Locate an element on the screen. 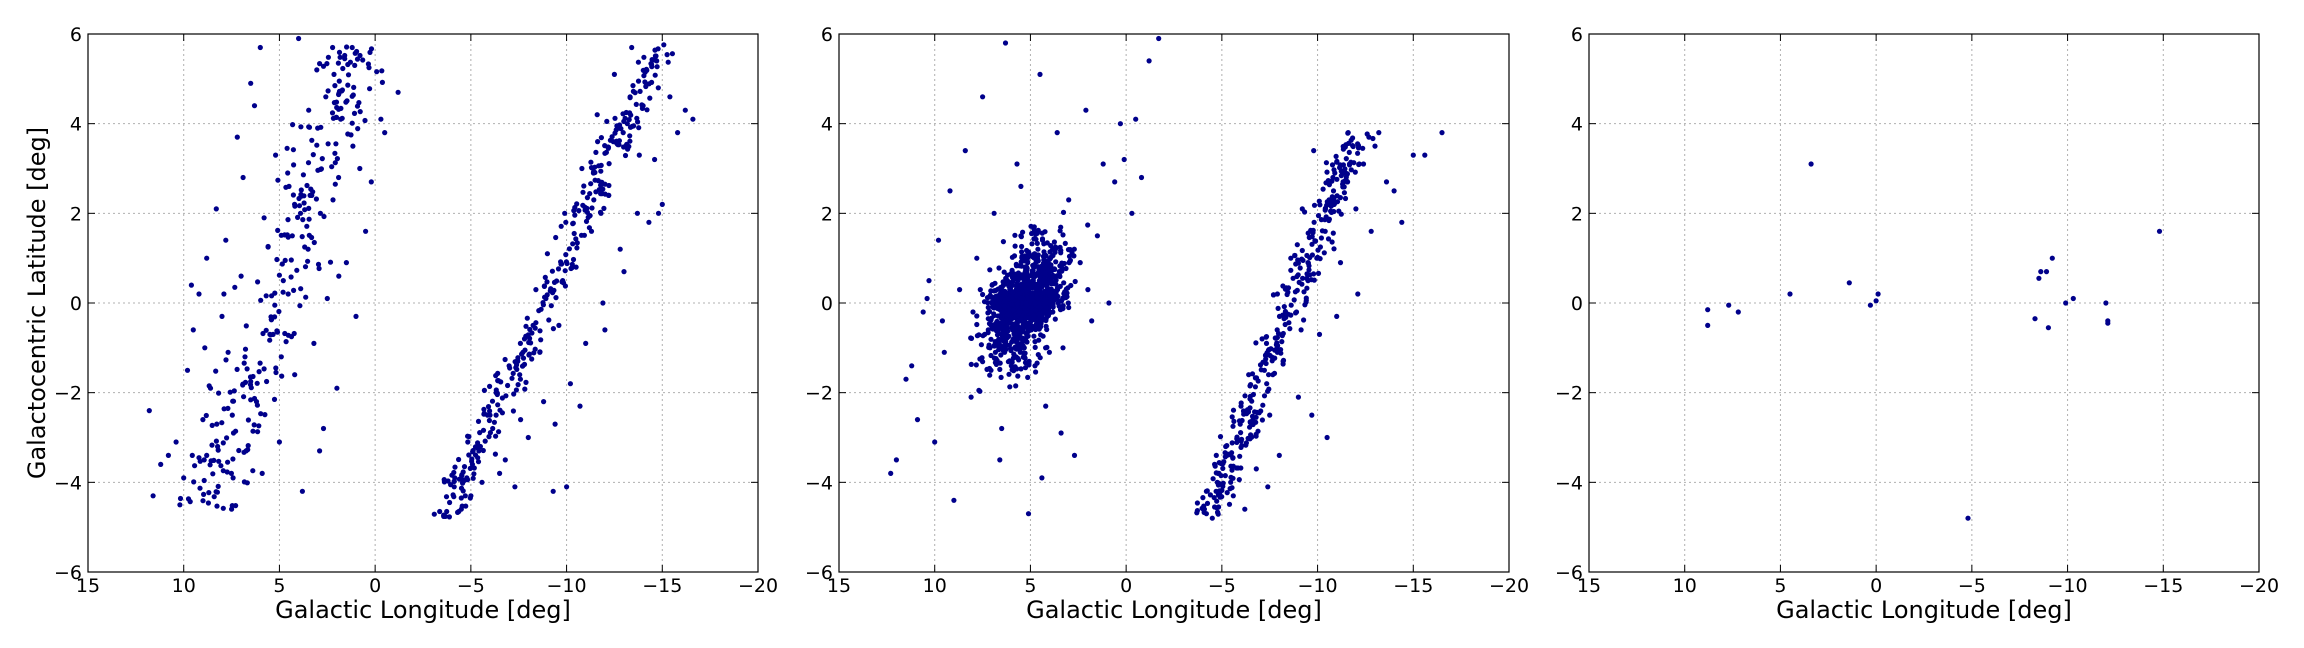  y-tick-label: −6 is located at coordinates (1569, 573).